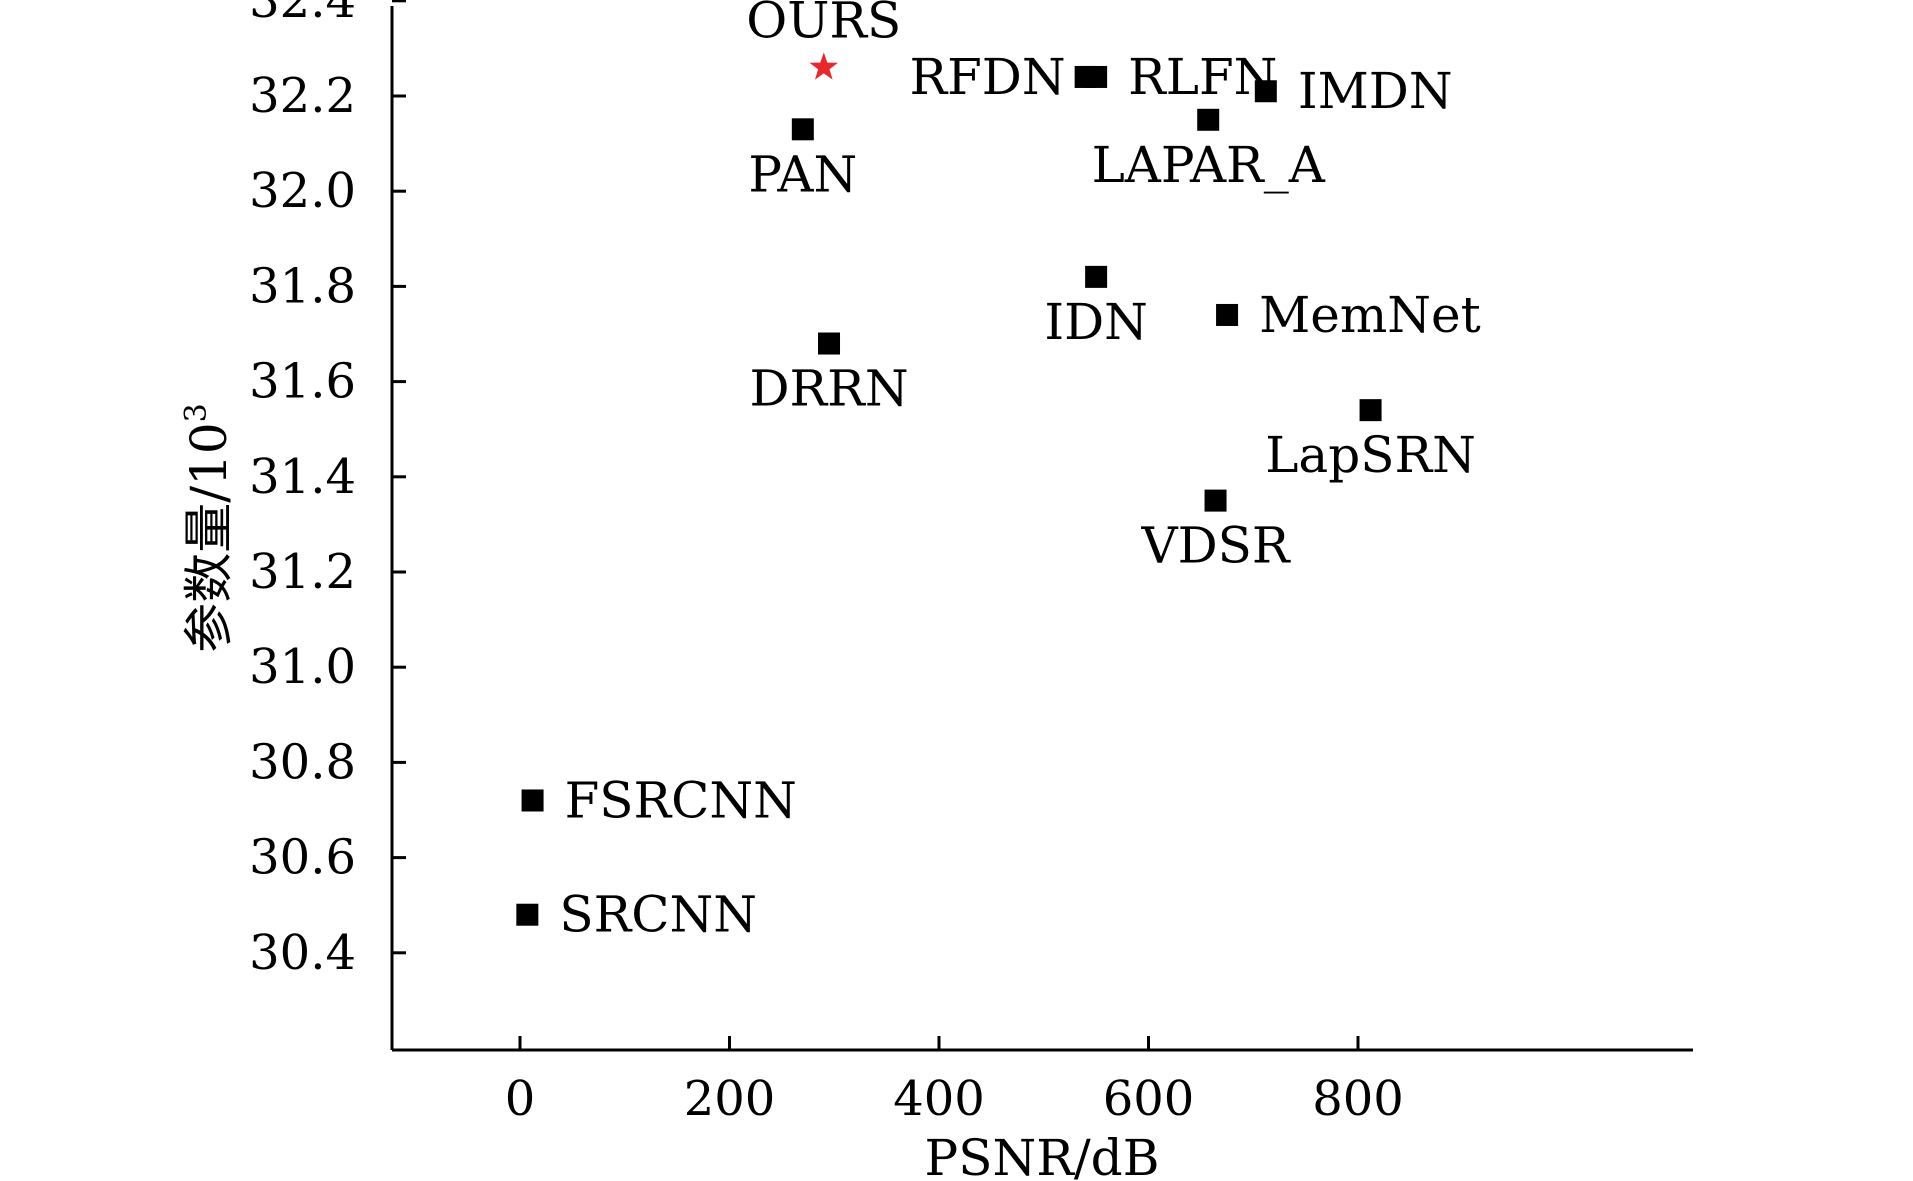  What do you see at coordinates (1215, 500) in the screenshot?
I see `point-vdsr` at bounding box center [1215, 500].